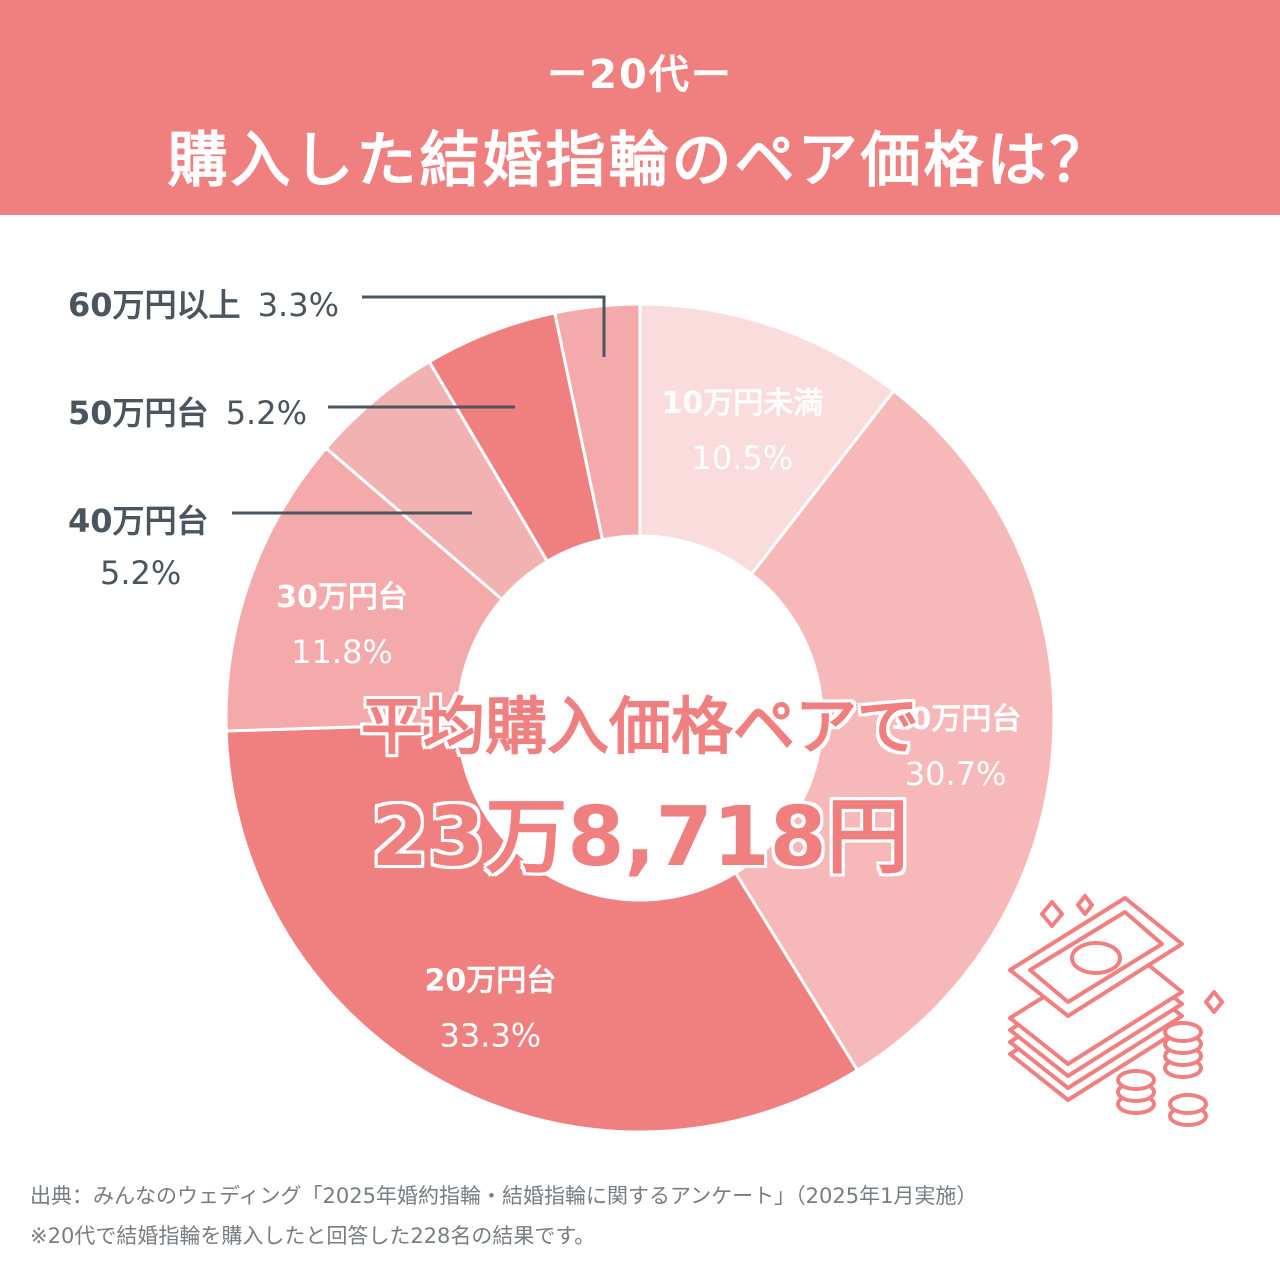  Describe the element at coordinates (342, 597) in the screenshot. I see `slice-label-3: 30万円台` at that location.